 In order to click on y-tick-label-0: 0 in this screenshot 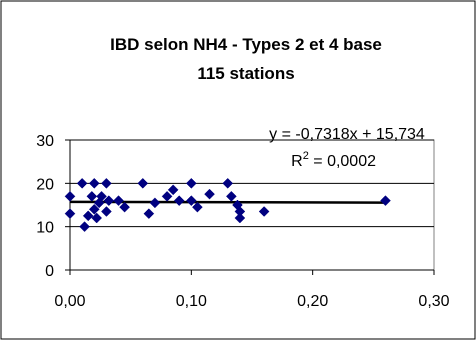, I will do `click(49, 271)`.